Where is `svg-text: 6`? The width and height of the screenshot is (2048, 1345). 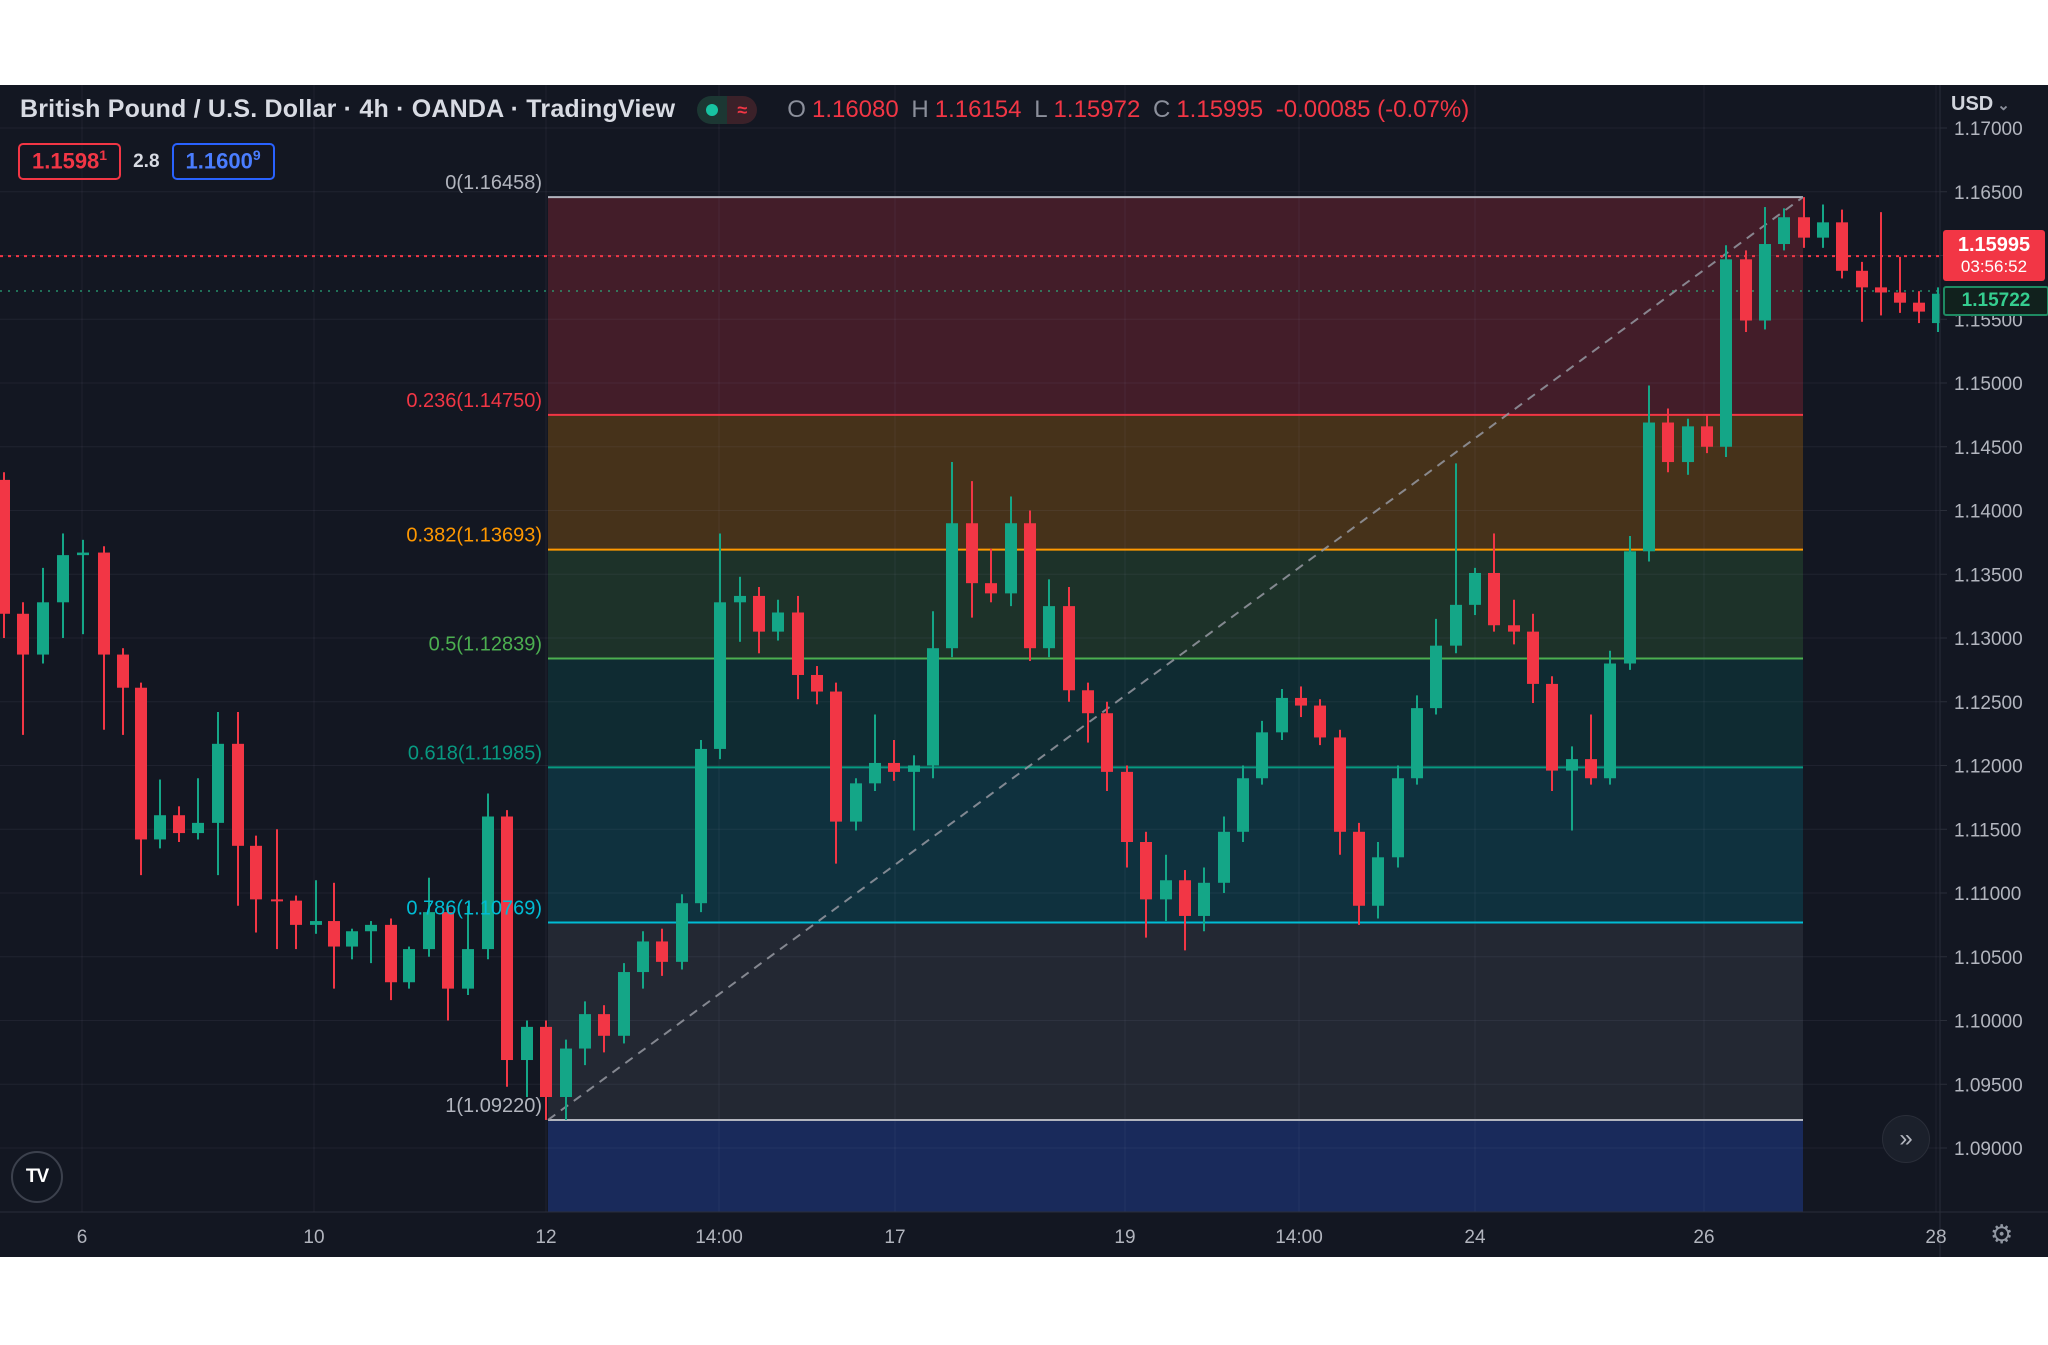
svg-text: 6 is located at coordinates (82, 1237).